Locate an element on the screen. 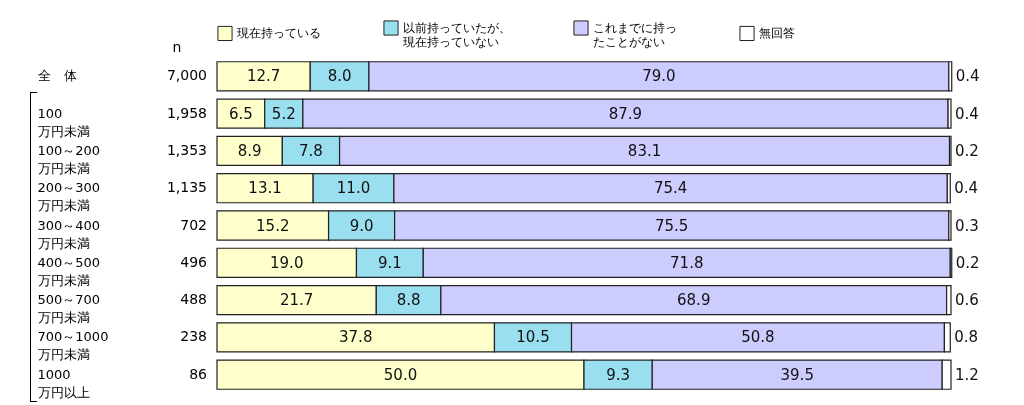  y-tick-label: 500～700 万円未満 is located at coordinates (69, 309).